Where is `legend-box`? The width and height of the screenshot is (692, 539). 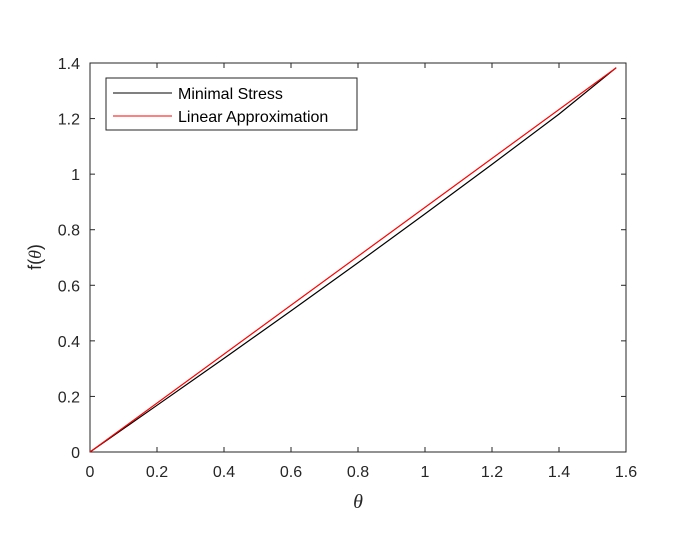 legend-box is located at coordinates (231, 104).